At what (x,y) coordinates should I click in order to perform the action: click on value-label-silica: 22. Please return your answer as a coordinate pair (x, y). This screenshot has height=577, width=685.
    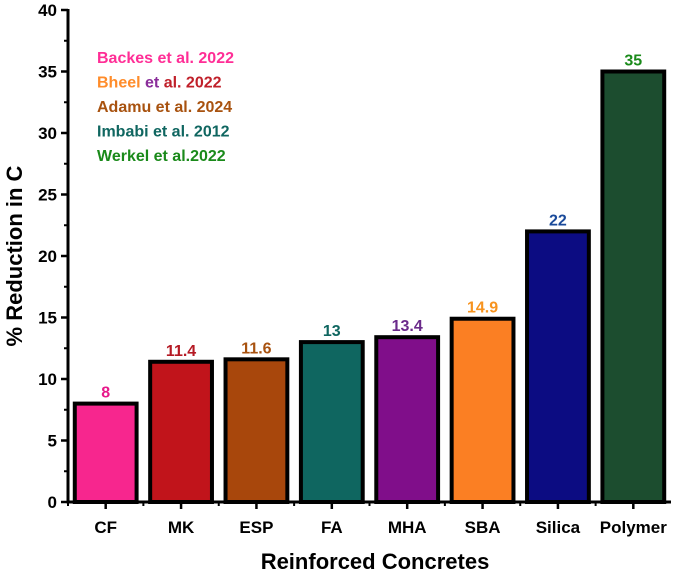
    Looking at the image, I should click on (558, 220).